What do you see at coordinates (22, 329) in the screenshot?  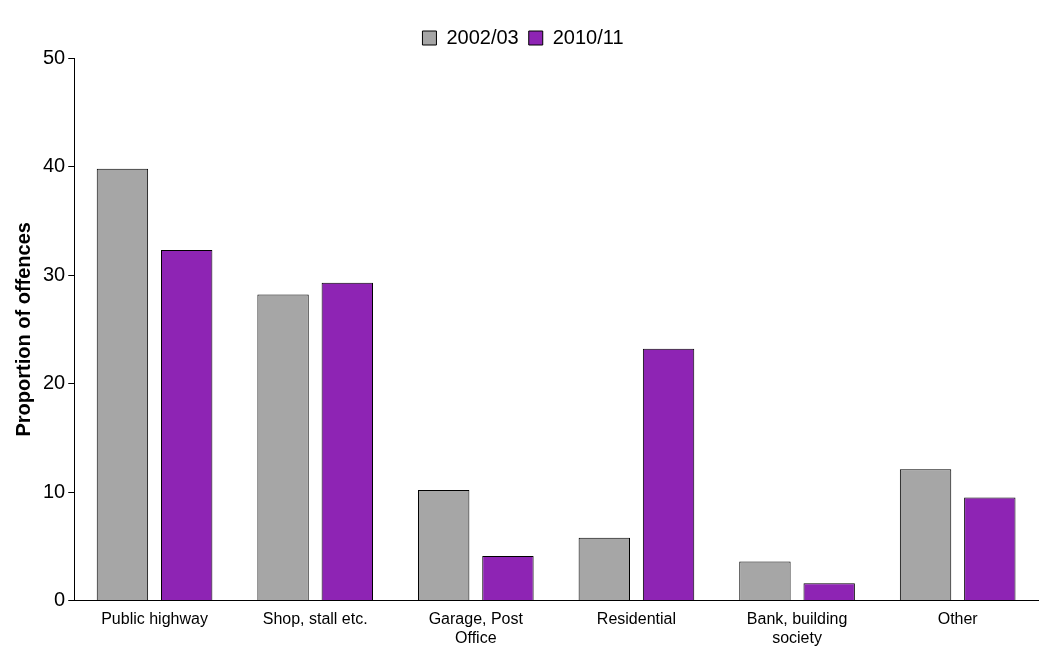 I see `y-axis-title: Proportion of offences` at bounding box center [22, 329].